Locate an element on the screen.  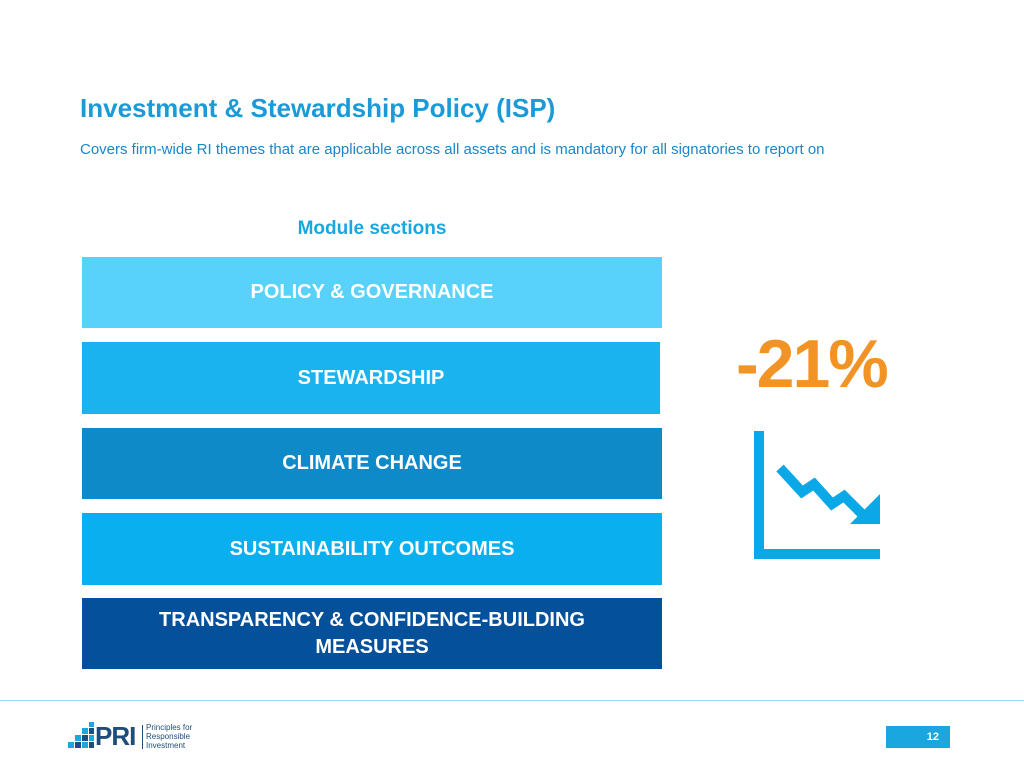
section-label: POLICY & GOVERNANCE is located at coordinates (372, 292).